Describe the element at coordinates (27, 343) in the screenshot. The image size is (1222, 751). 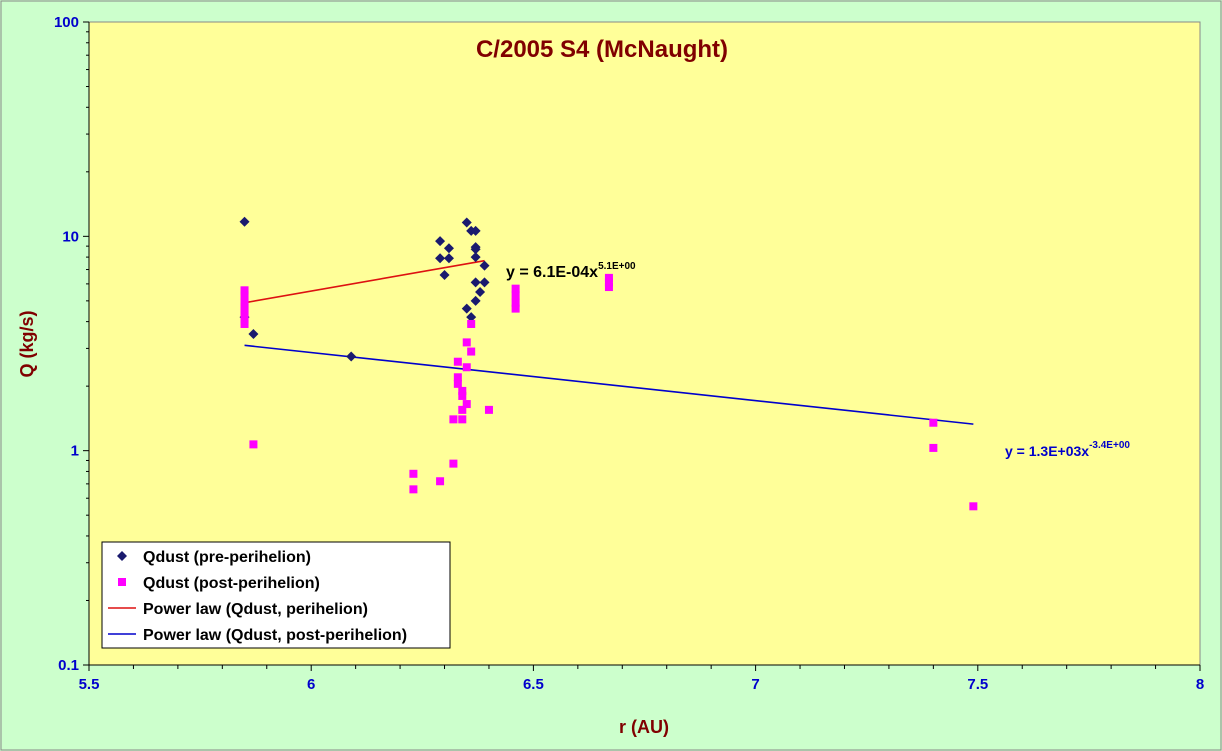
I see `y-axis-title: Q (kg/s)` at that location.